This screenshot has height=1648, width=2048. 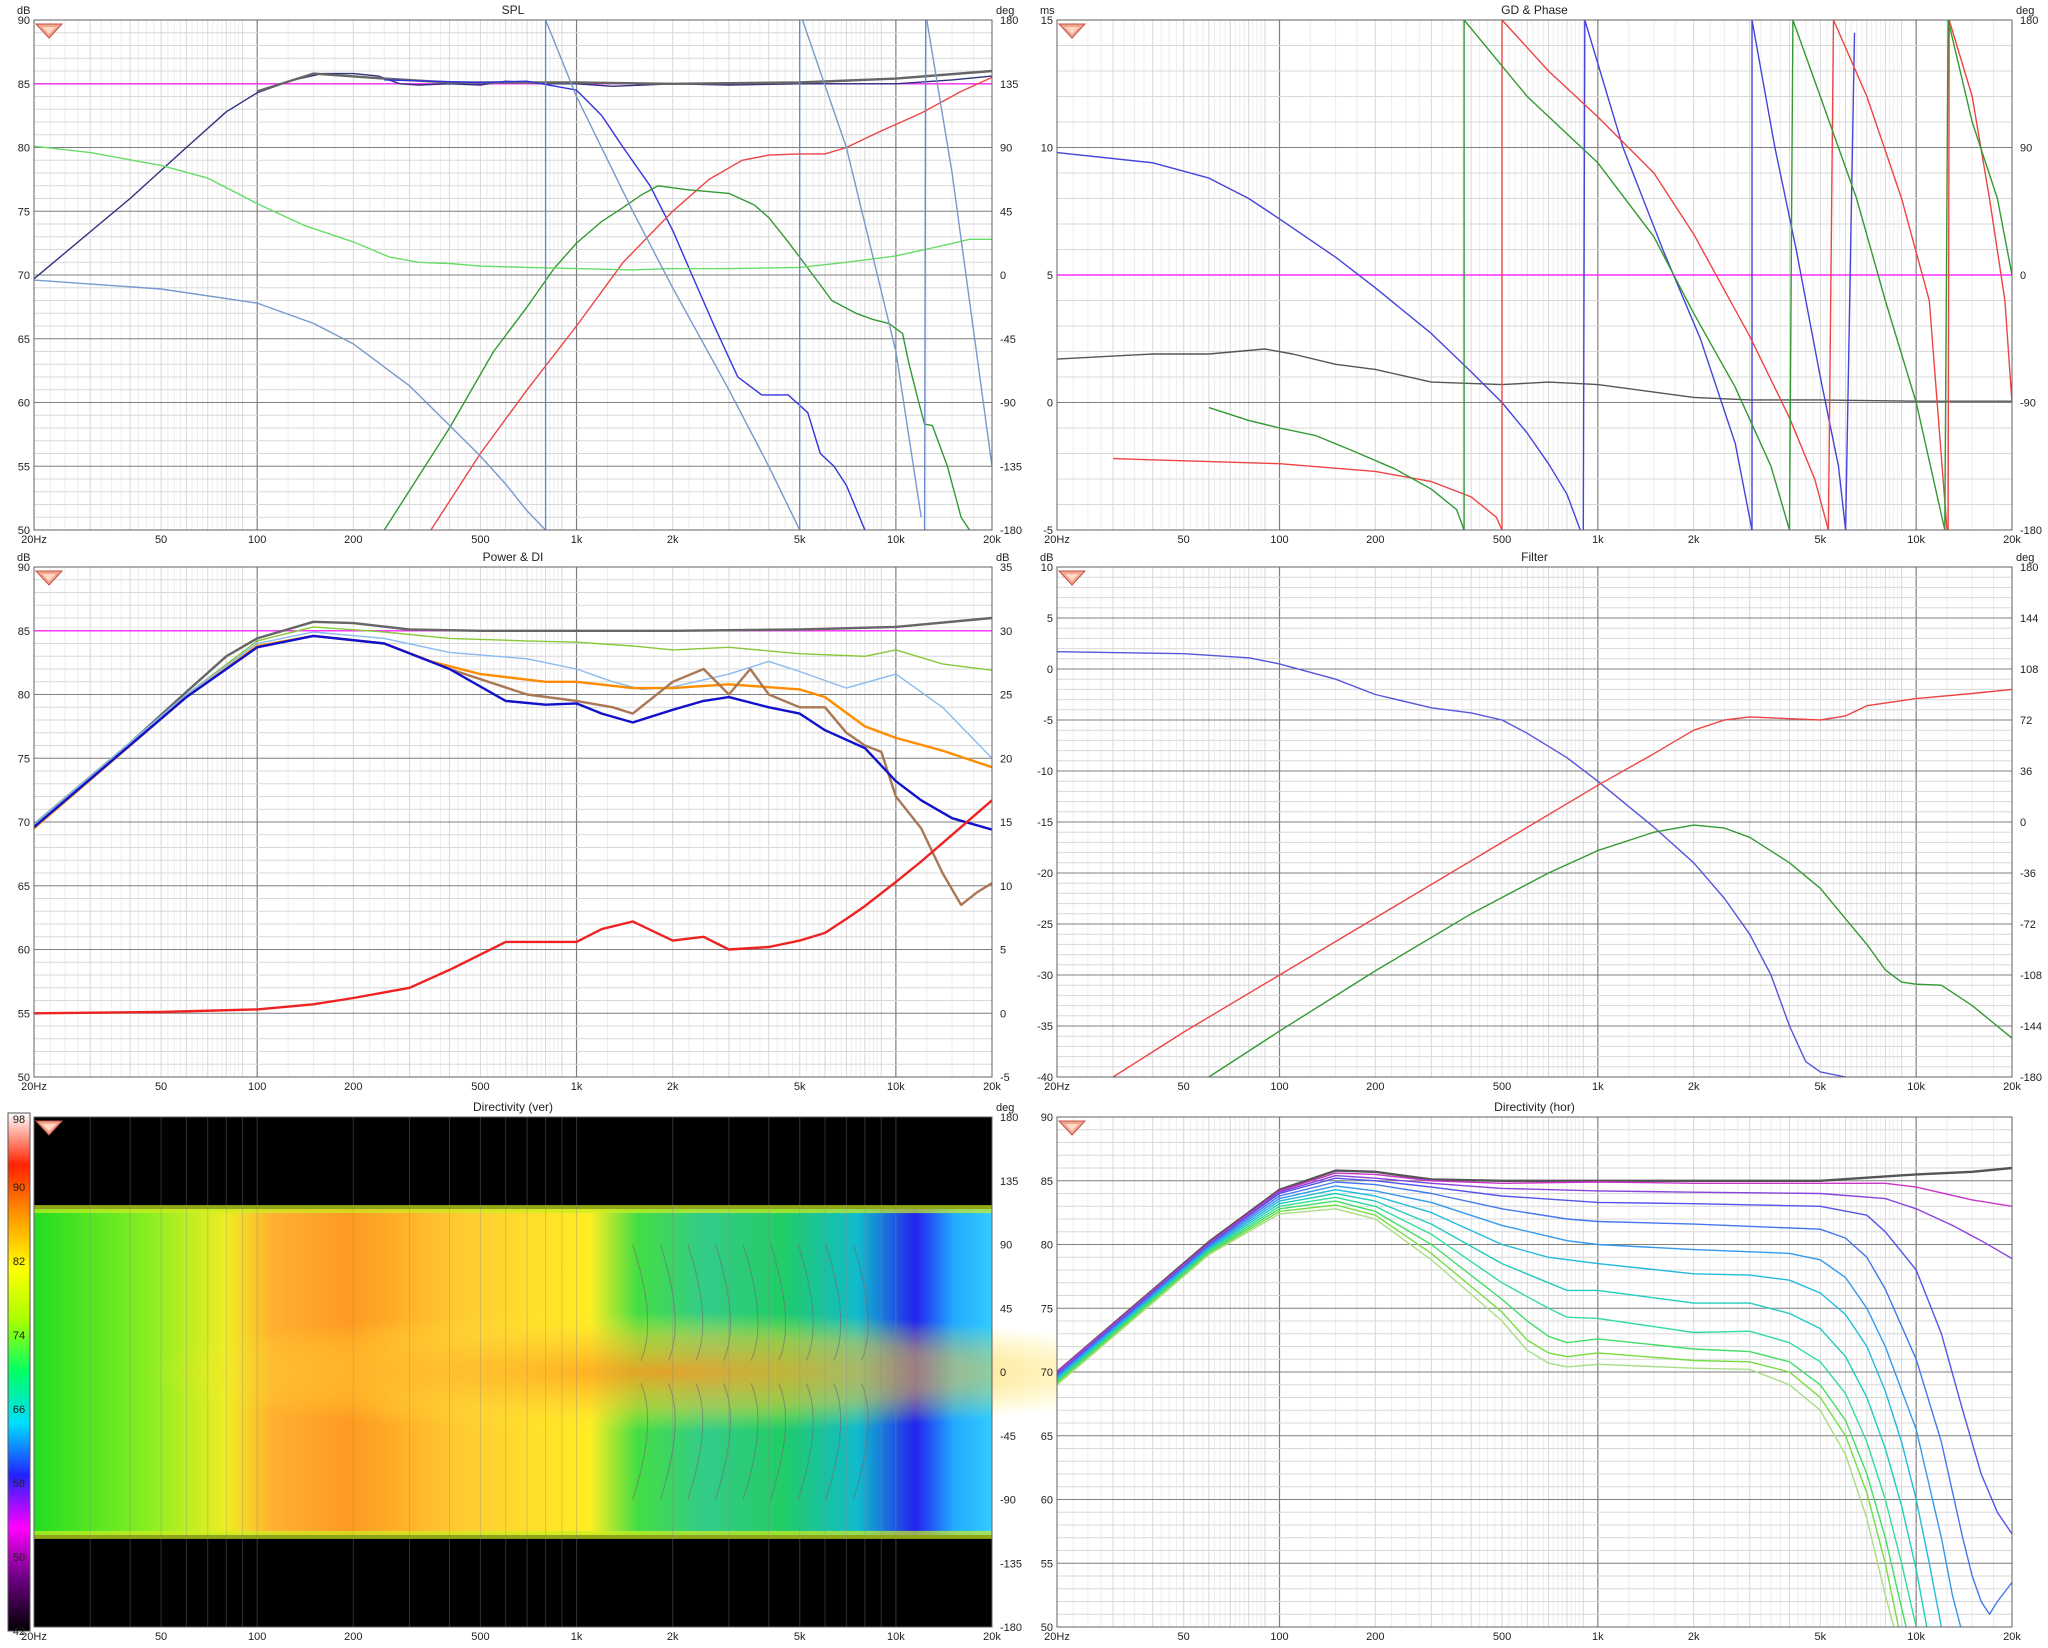 What do you see at coordinates (1047, 149) in the screenshot?
I see `y-tick-label: 10` at bounding box center [1047, 149].